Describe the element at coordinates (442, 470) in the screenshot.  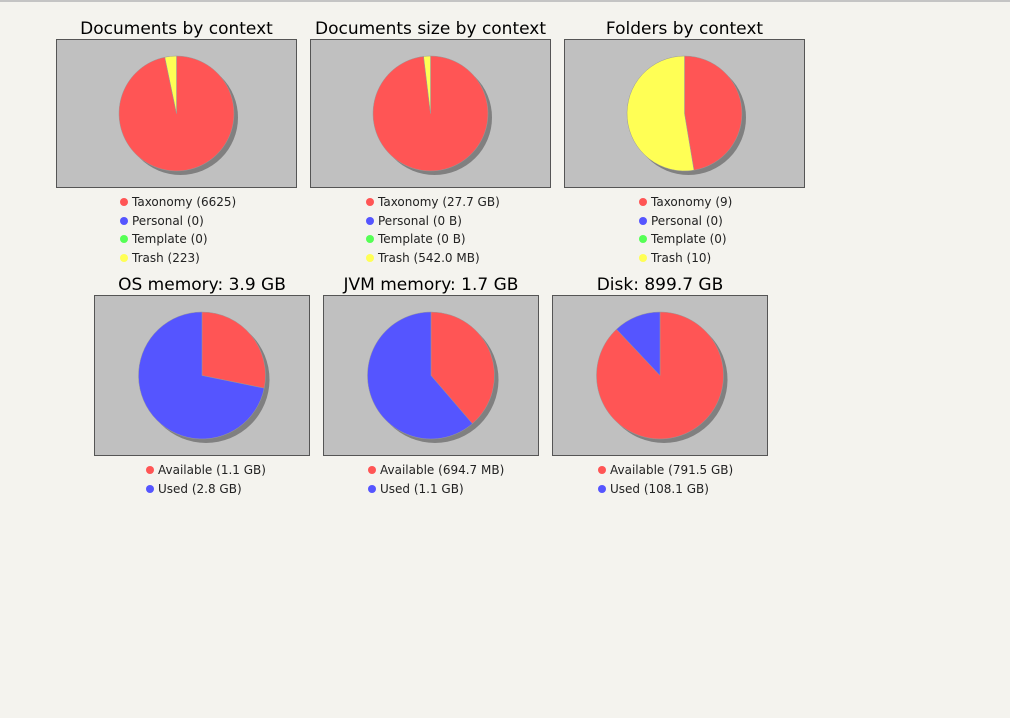
I see `legend-label: Available (694.7 MB)` at that location.